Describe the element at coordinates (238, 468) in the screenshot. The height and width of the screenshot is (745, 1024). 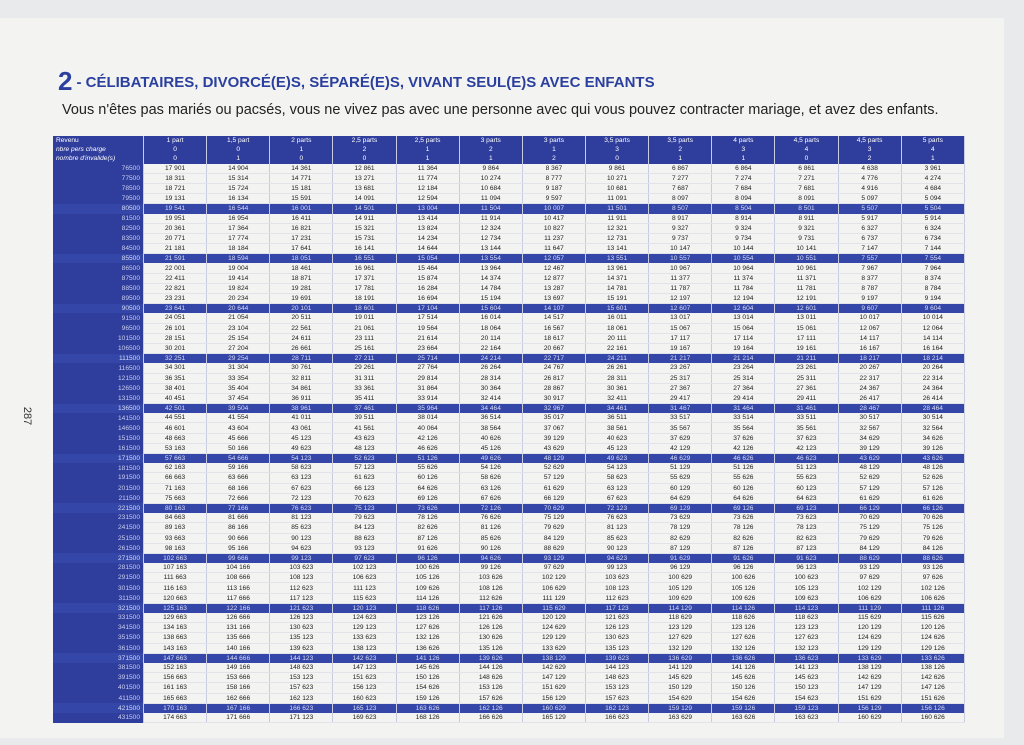
I see `tax-cell: 59 166` at that location.